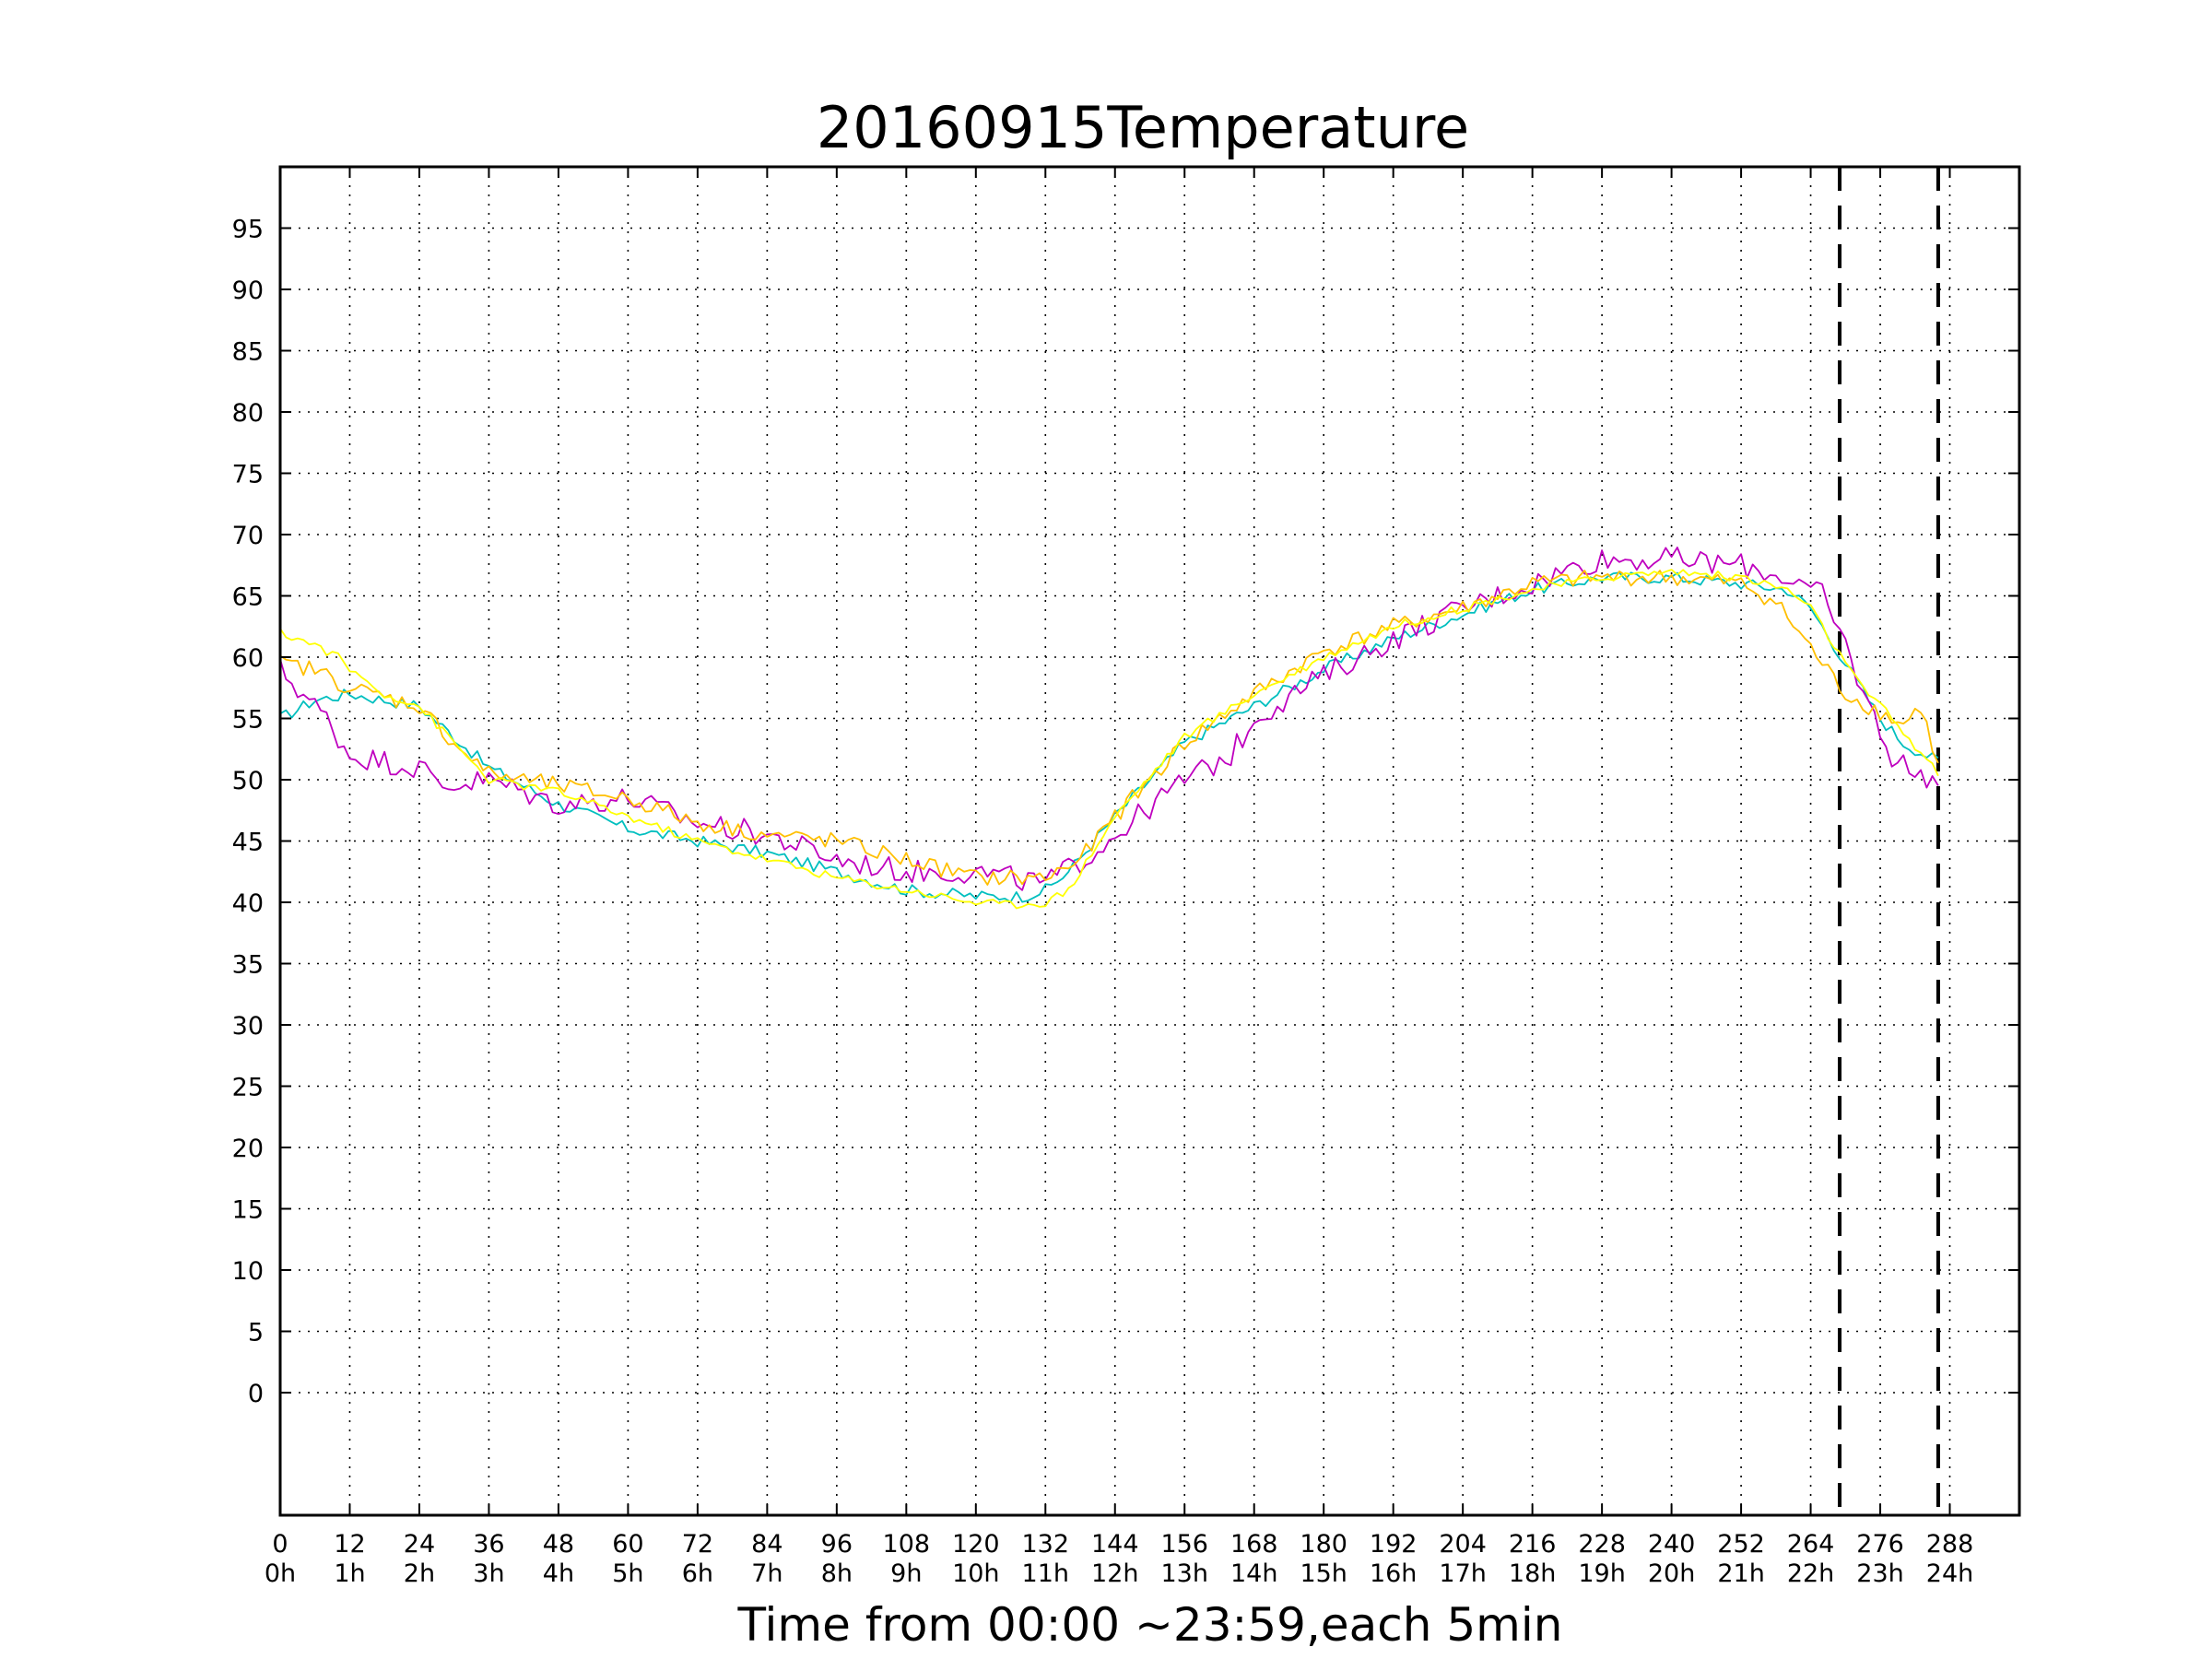 This screenshot has height=1659, width=2212. I want to click on x-tick-label: 96, so click(837, 1544).